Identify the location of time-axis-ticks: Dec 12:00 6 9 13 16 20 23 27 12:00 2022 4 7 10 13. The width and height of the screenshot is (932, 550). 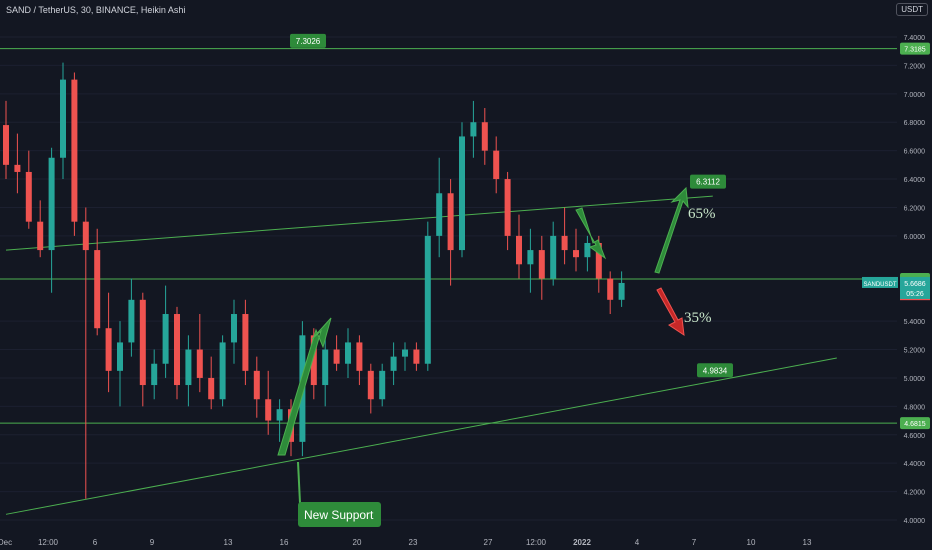
(406, 542).